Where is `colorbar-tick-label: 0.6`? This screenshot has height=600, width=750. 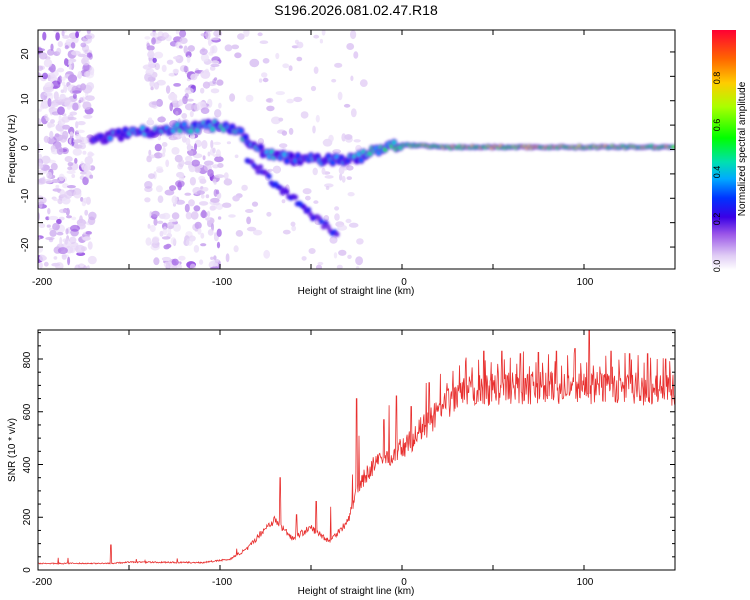 colorbar-tick-label: 0.6 is located at coordinates (717, 125).